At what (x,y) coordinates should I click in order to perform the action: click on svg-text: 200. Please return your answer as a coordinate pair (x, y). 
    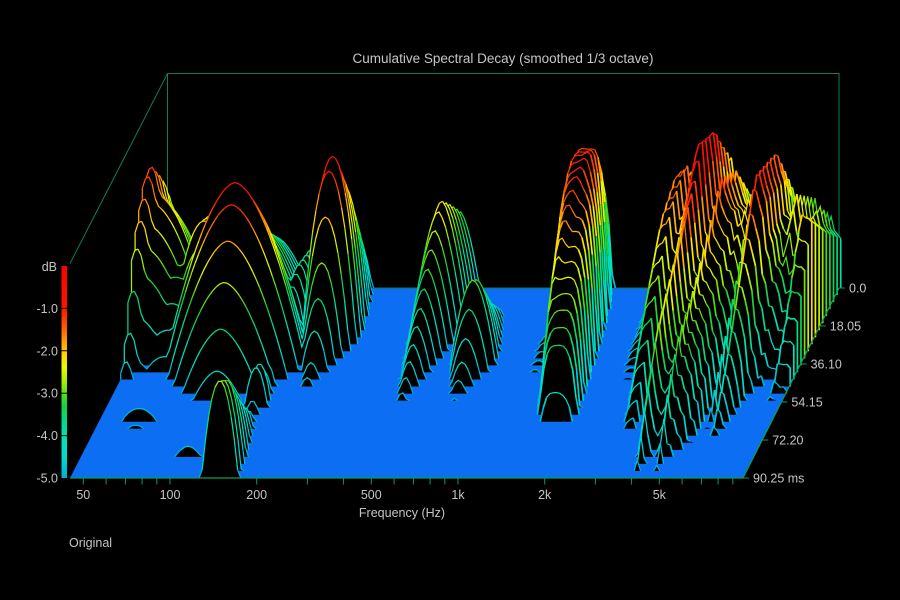
    Looking at the image, I should click on (256, 495).